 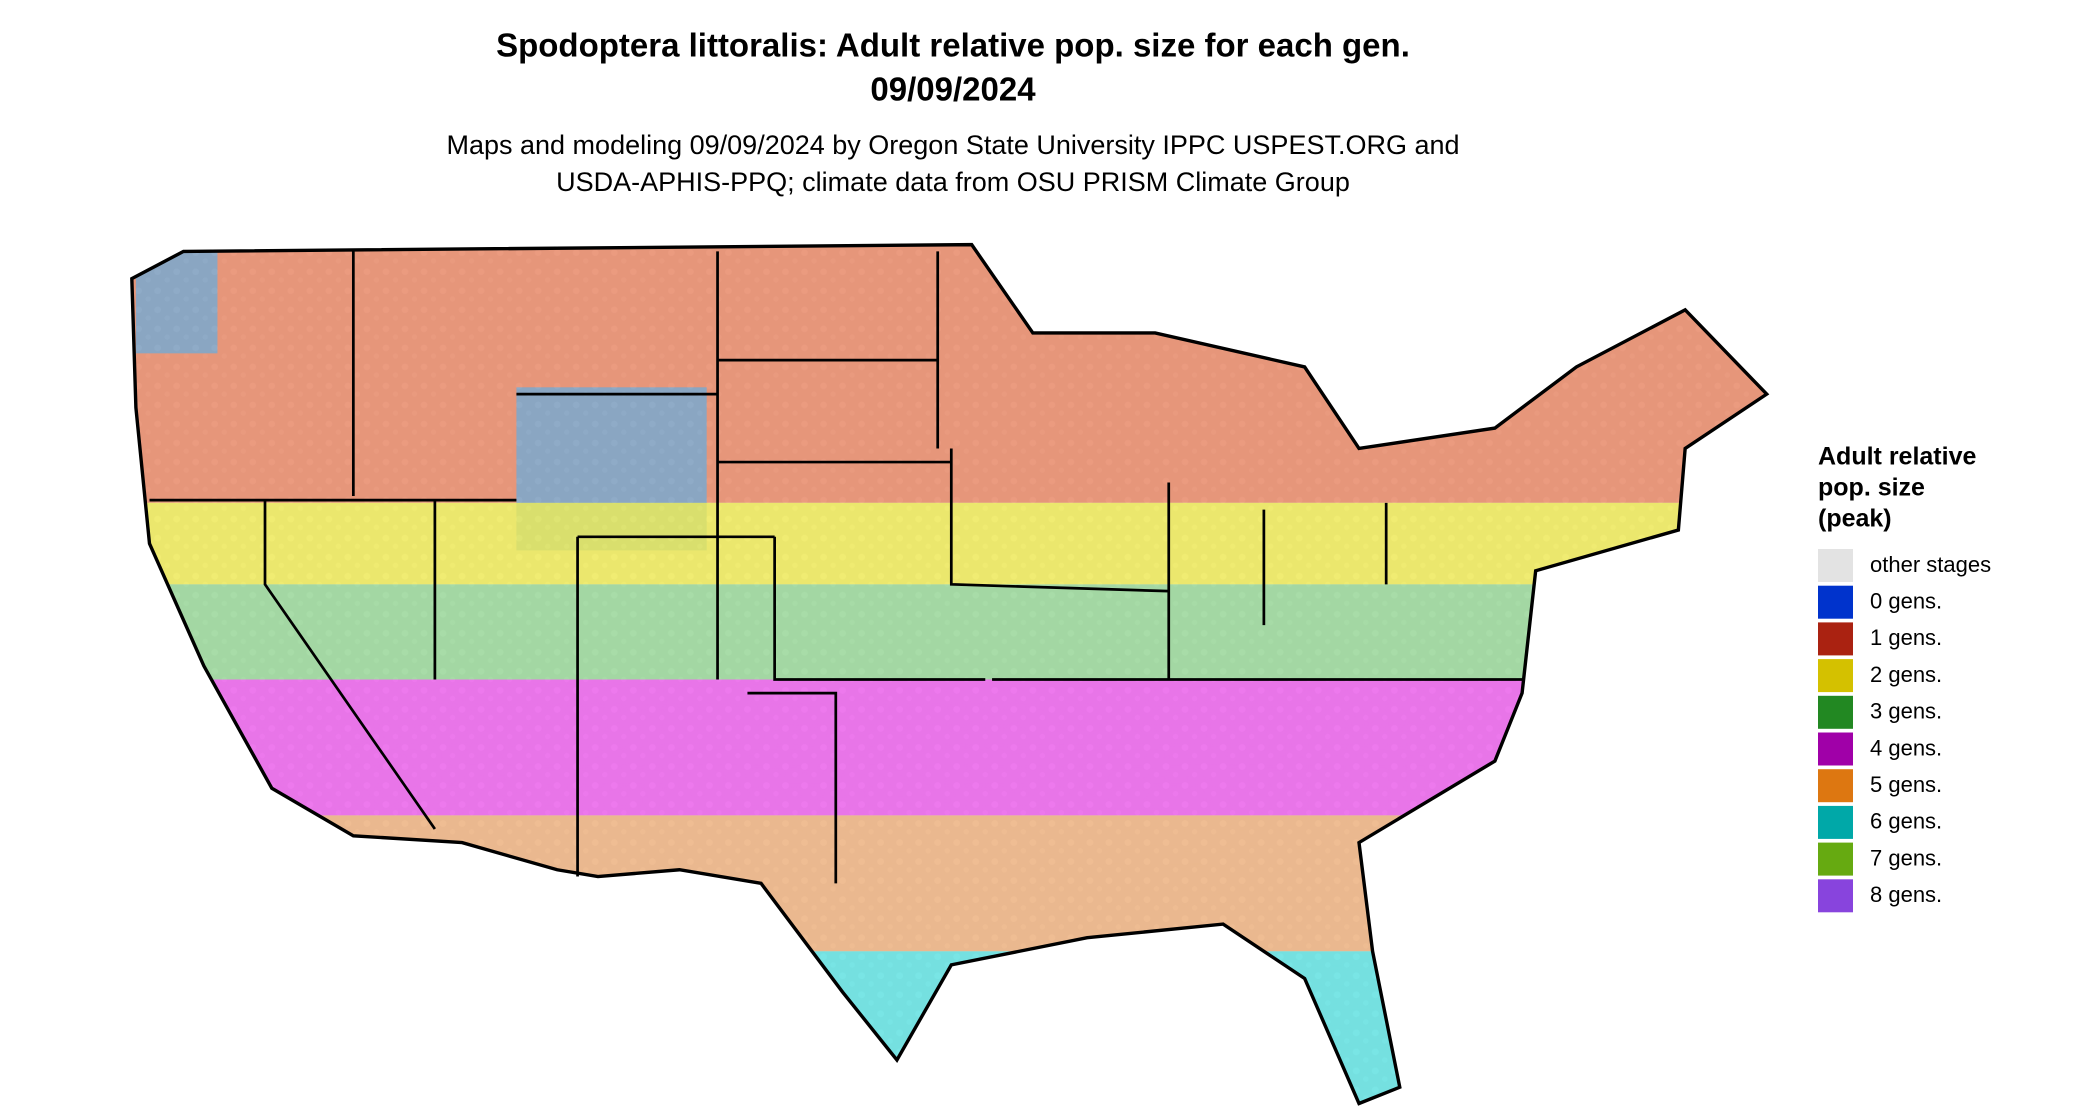 I want to click on legend-label: 5 gens., so click(x=1906, y=784).